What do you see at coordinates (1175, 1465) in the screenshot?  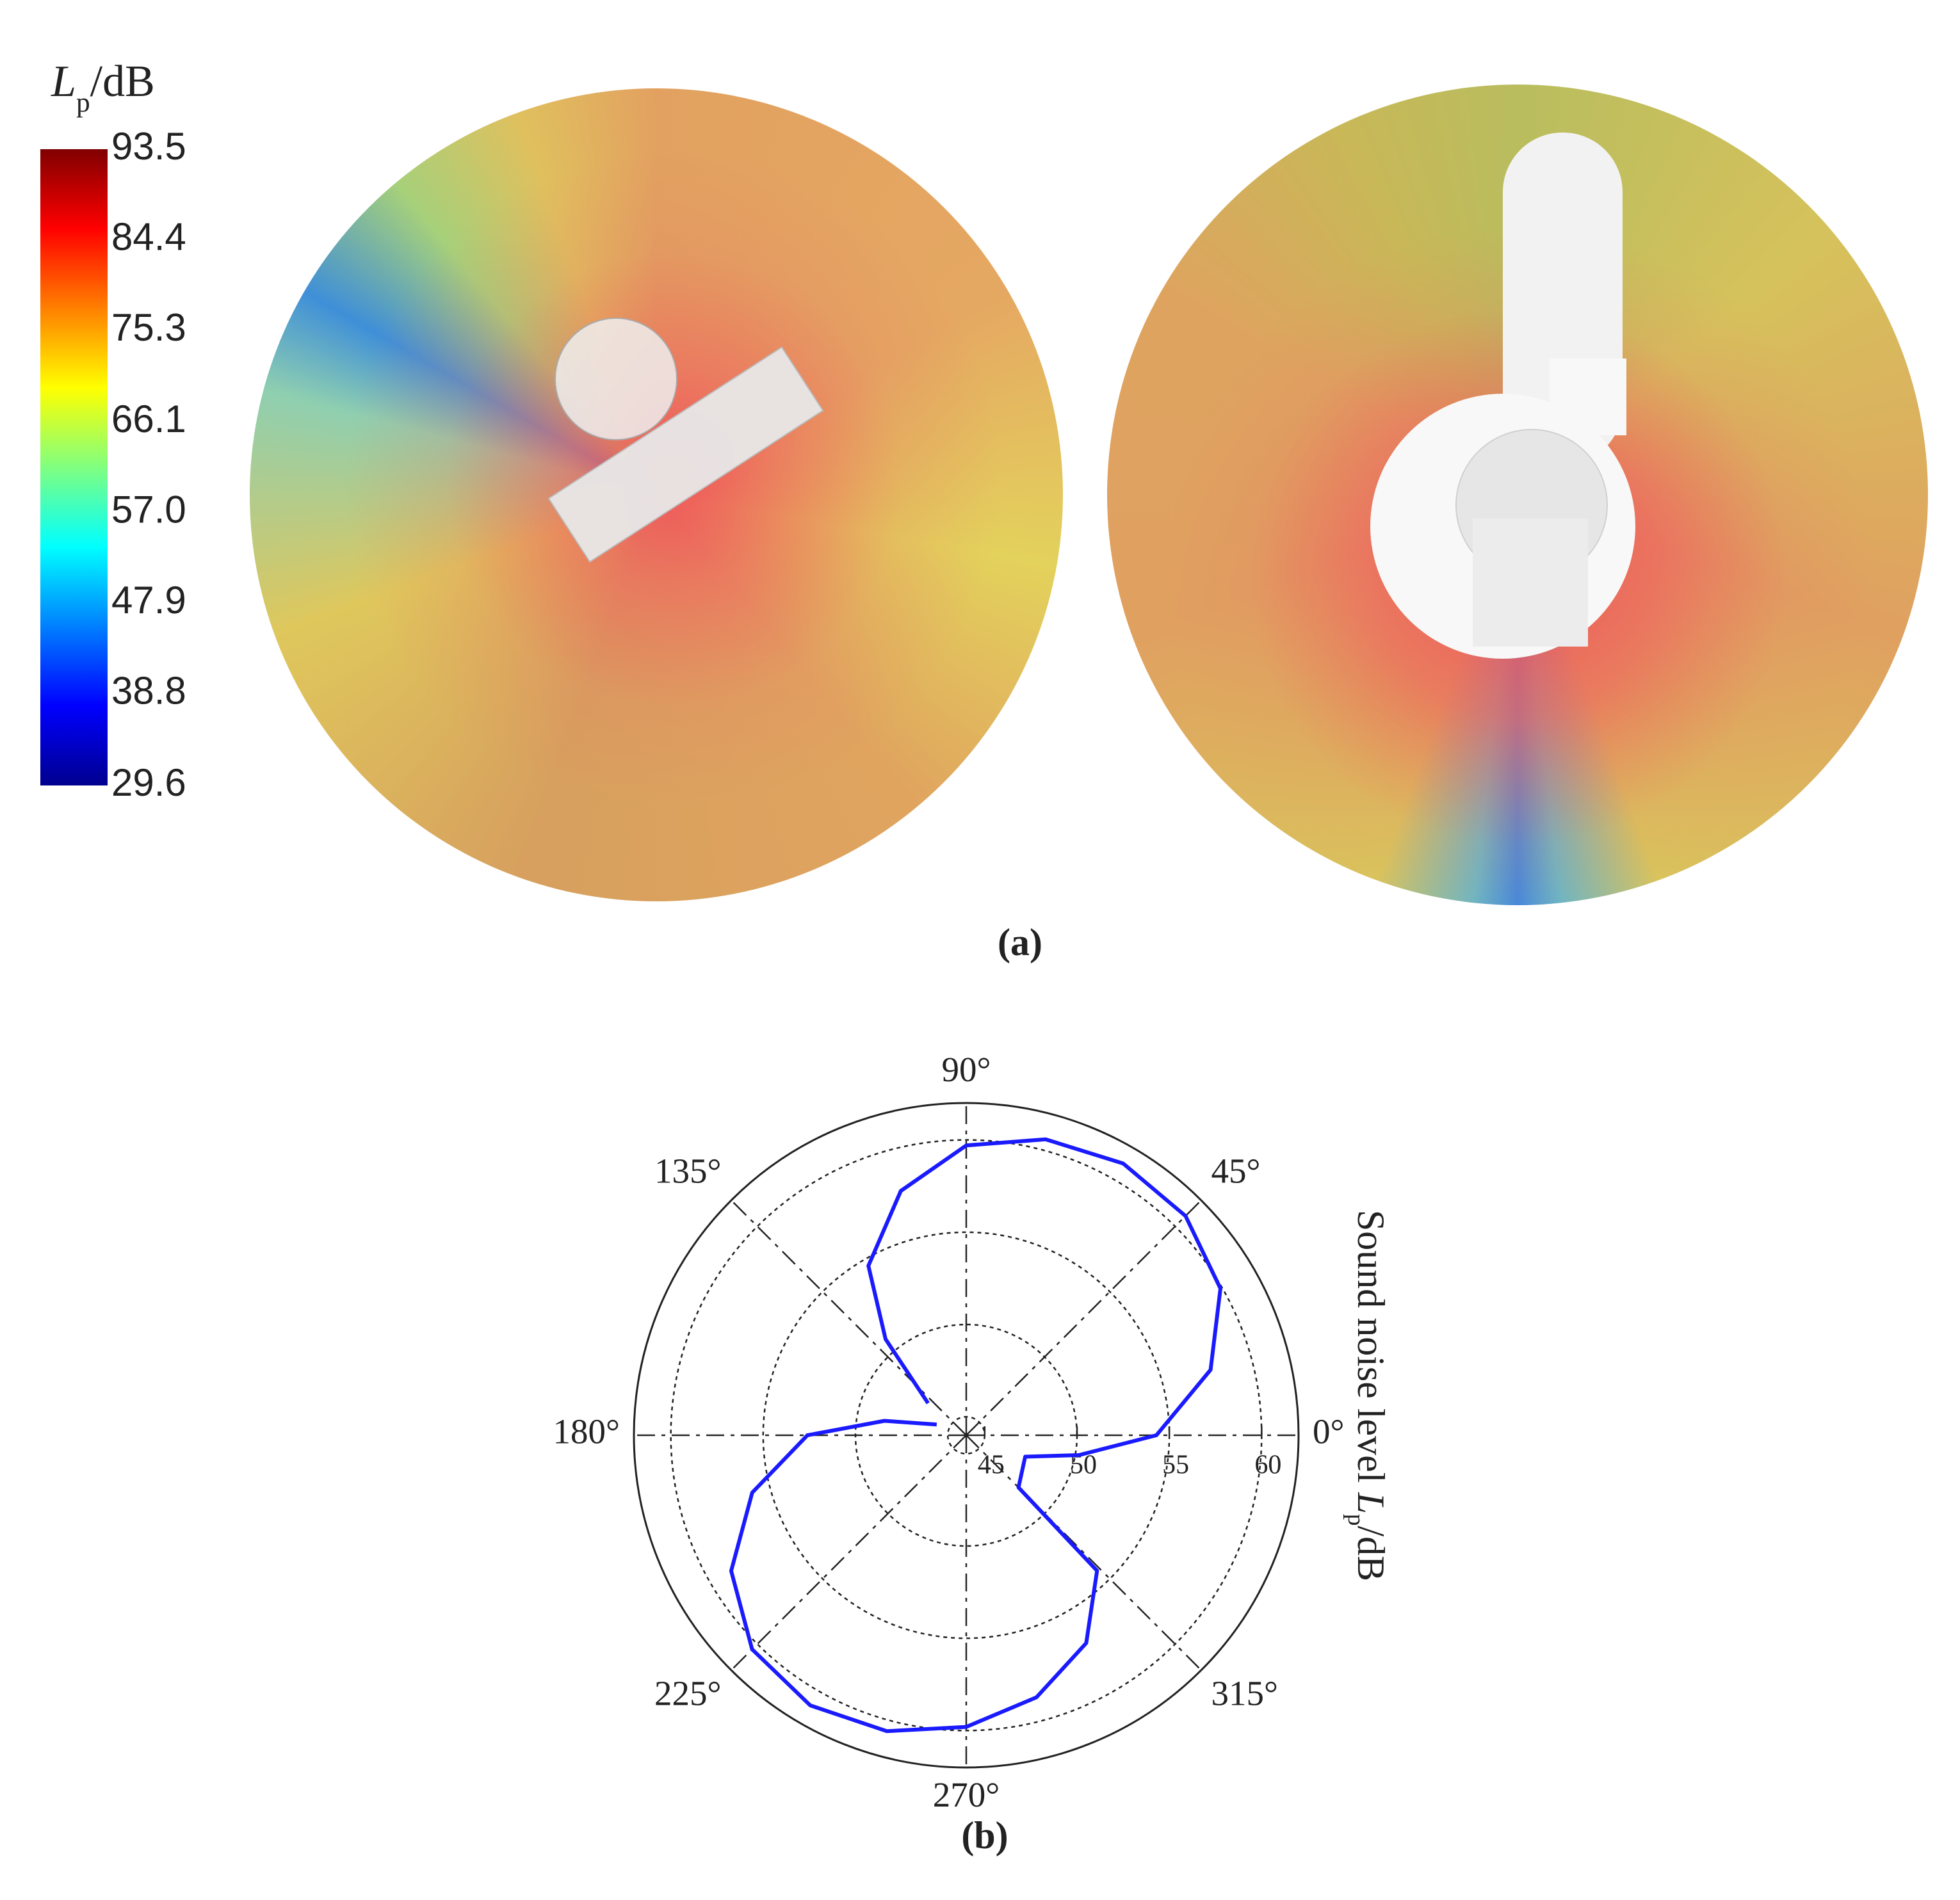 I see `r-tick-label: 55` at bounding box center [1175, 1465].